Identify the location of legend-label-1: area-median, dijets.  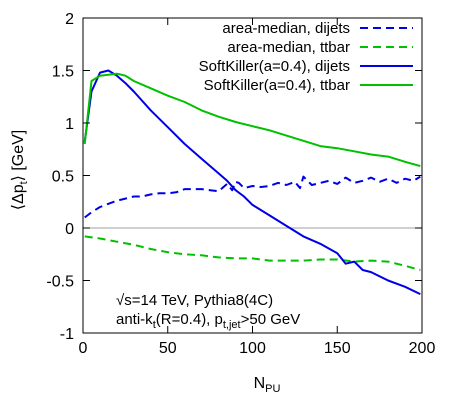
(286, 28).